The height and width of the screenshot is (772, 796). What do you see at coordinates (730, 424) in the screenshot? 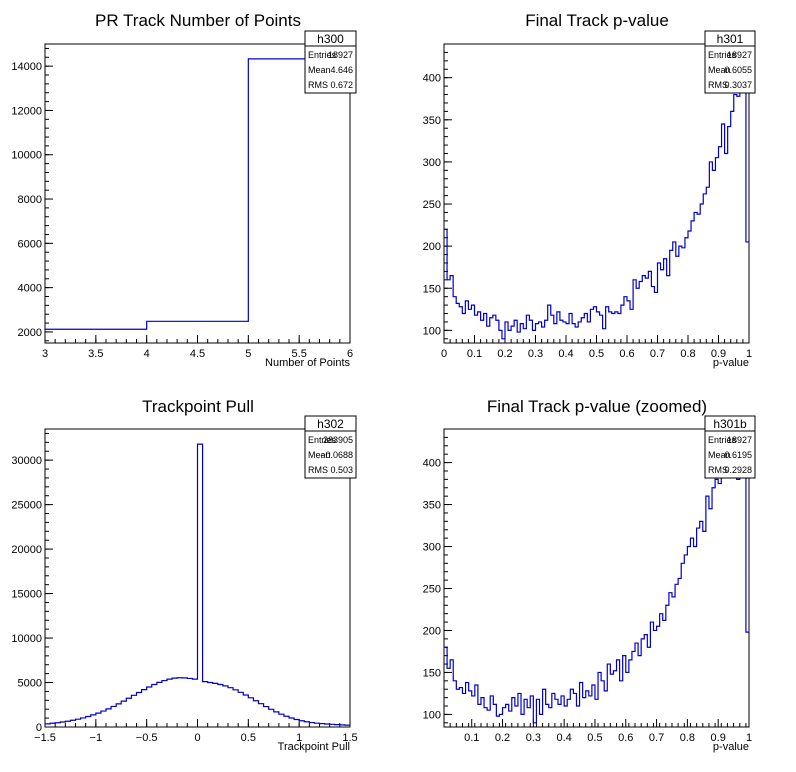
I see `stats-box-title: h301b` at bounding box center [730, 424].